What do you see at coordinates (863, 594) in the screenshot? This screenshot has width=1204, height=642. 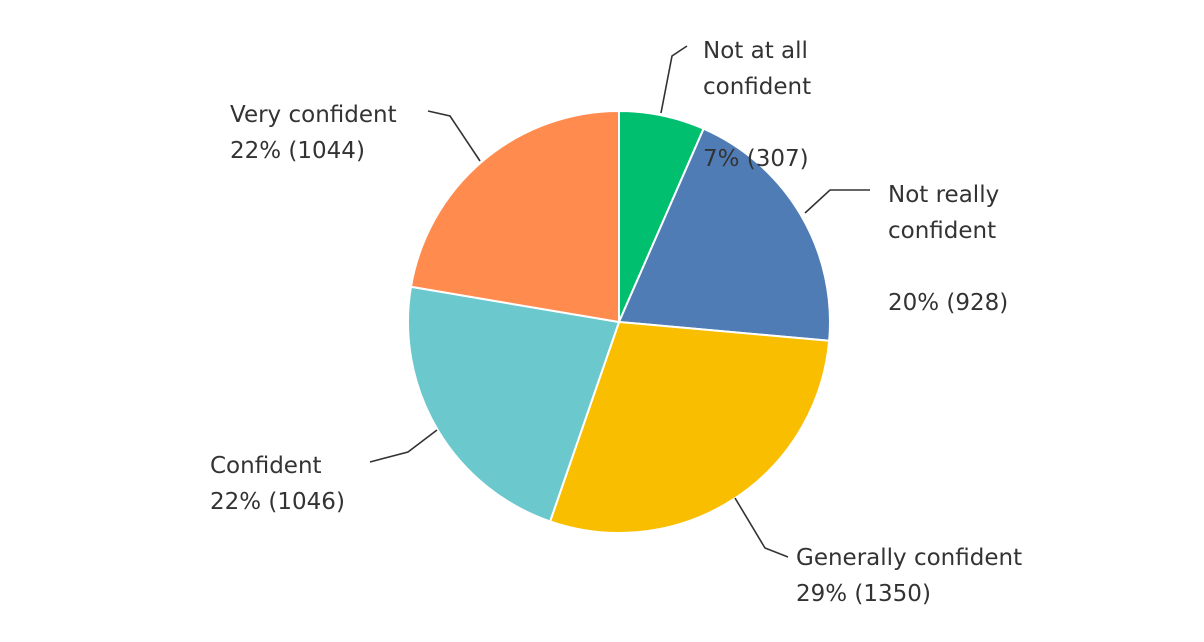 I see `slice-value-label: 29% (1350)` at bounding box center [863, 594].